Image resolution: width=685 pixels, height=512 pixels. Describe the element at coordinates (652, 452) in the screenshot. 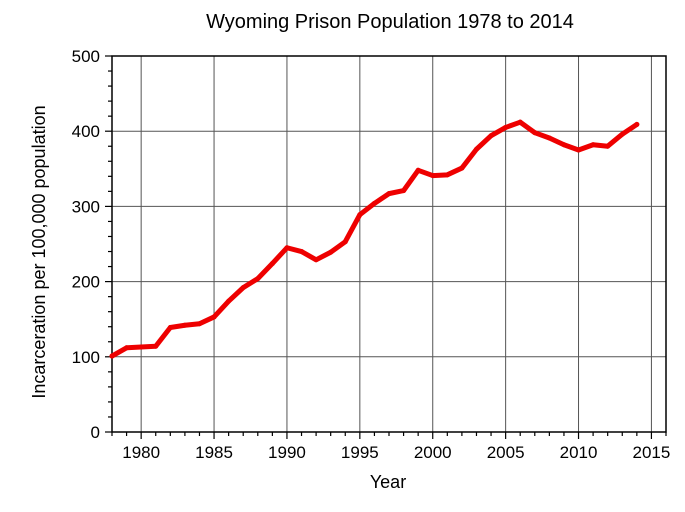

I see `x-tick-label: 2015` at that location.